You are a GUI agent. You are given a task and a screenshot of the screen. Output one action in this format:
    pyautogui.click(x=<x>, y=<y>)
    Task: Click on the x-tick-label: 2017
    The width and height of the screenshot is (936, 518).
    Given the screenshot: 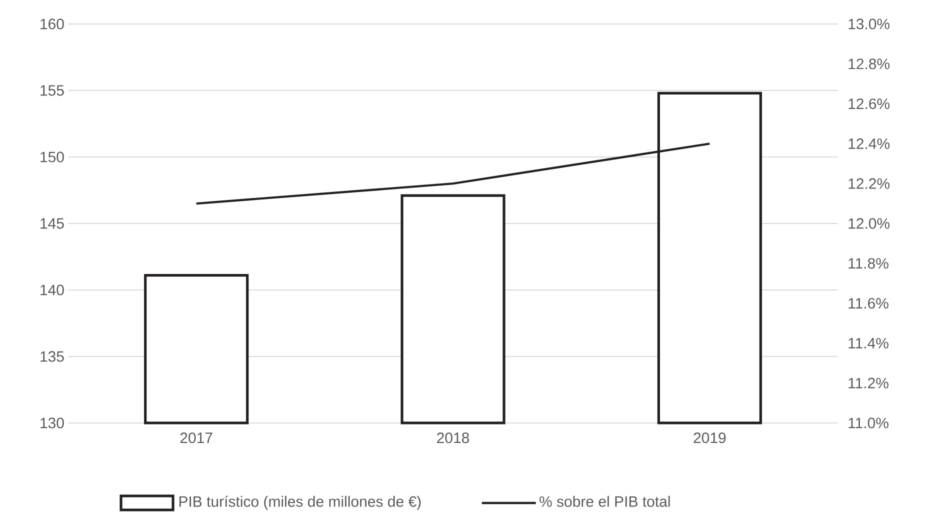 What is the action you would take?
    pyautogui.click(x=196, y=438)
    